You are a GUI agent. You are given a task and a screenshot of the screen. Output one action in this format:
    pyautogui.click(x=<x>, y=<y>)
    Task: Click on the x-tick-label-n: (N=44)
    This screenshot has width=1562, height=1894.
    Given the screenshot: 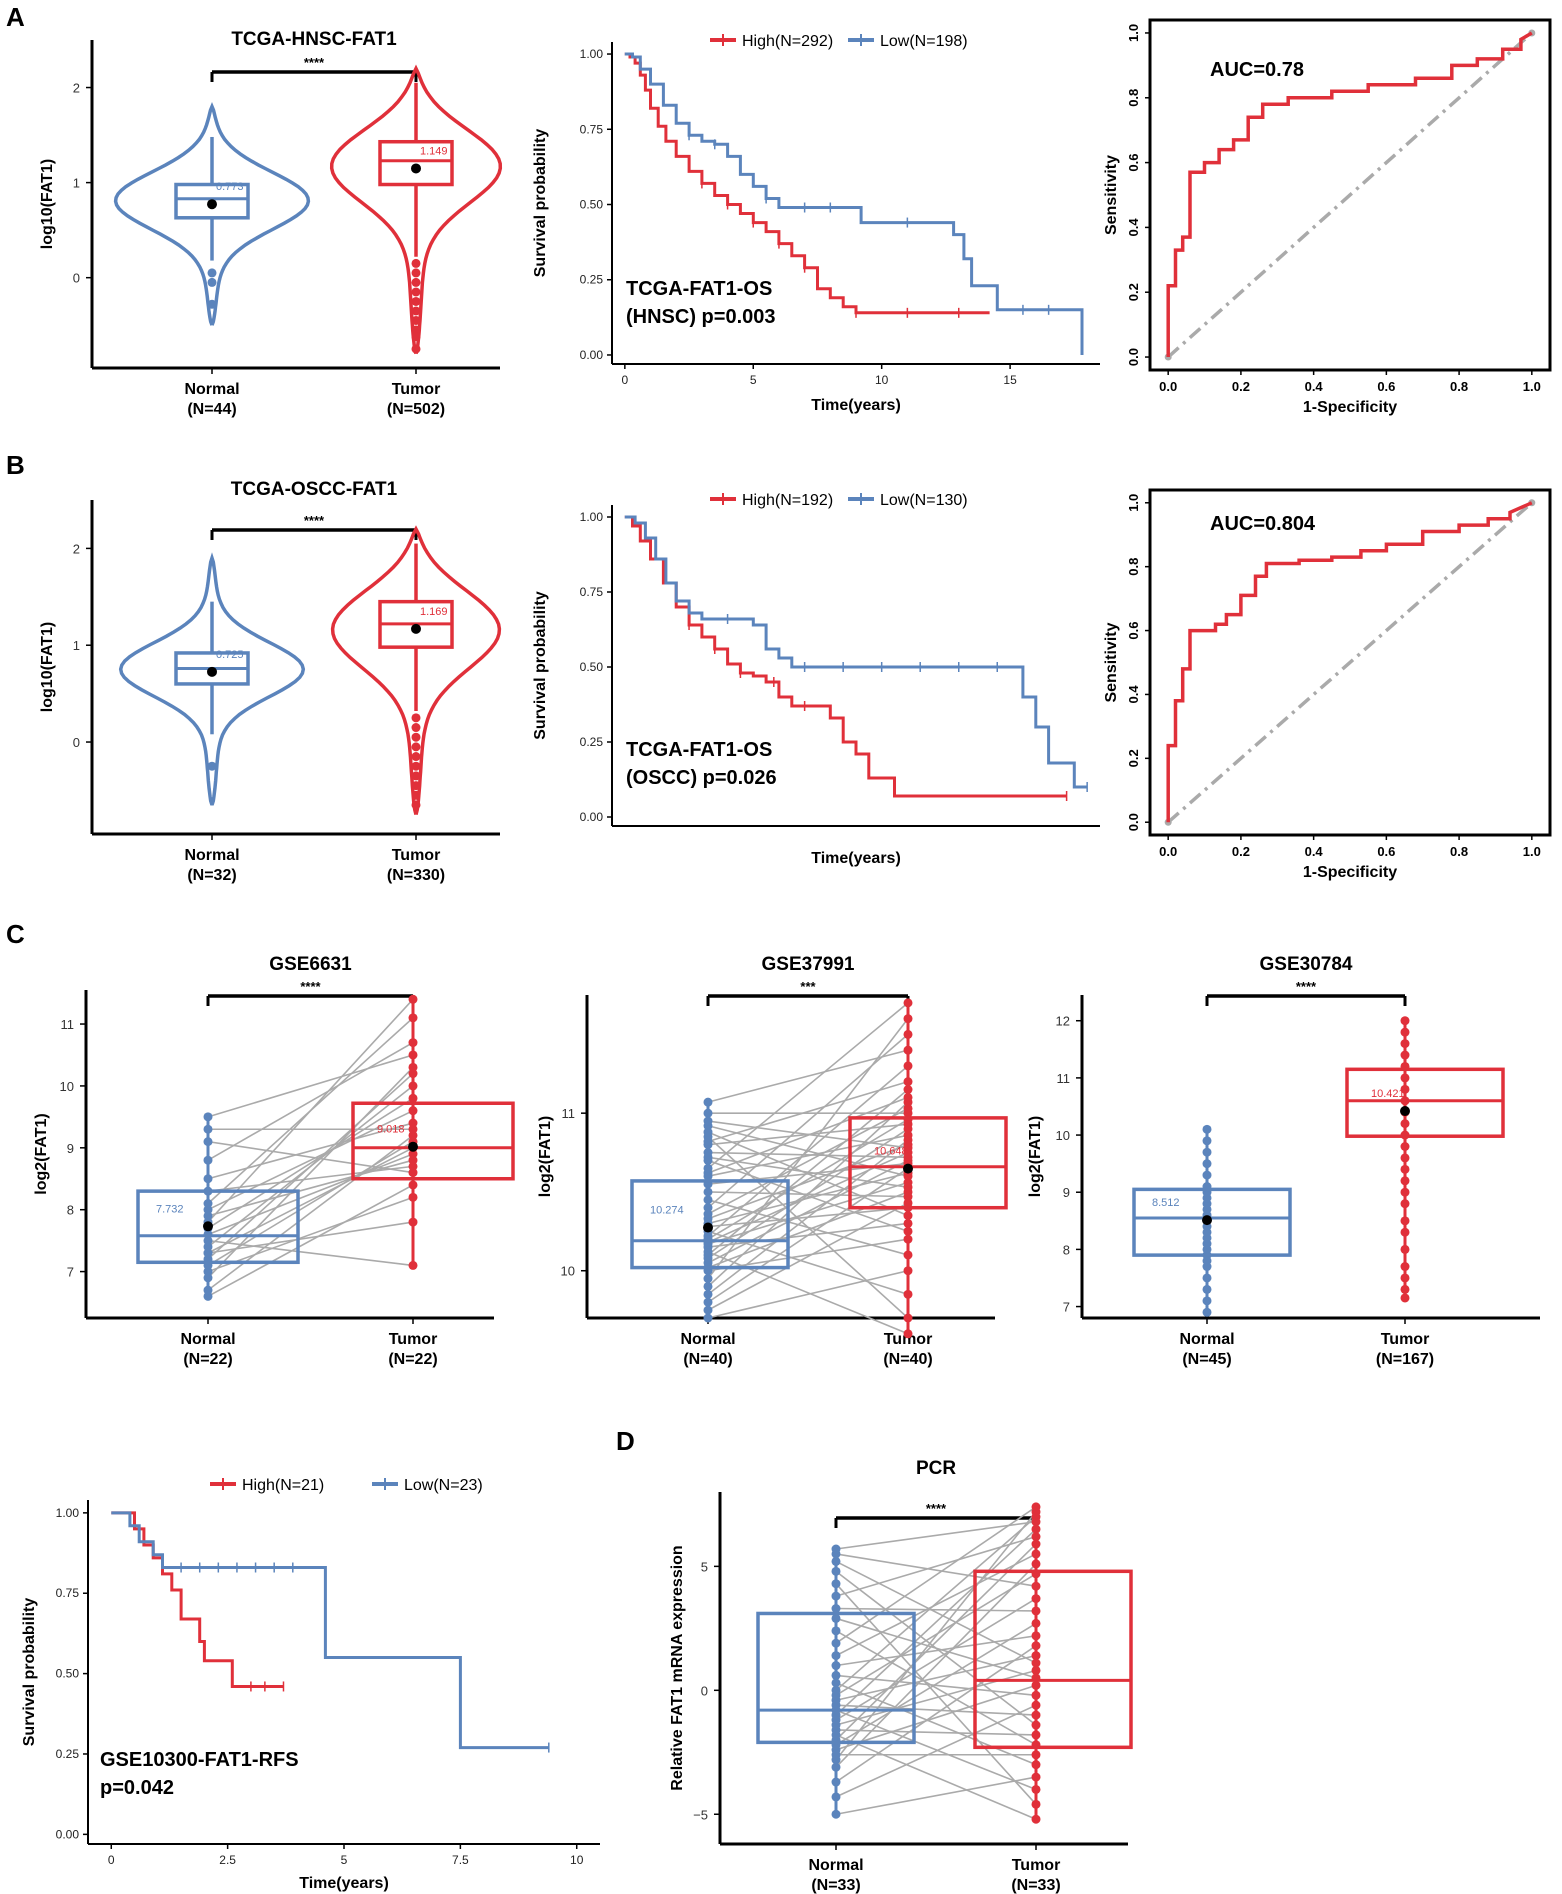 What is the action you would take?
    pyautogui.click(x=211, y=409)
    